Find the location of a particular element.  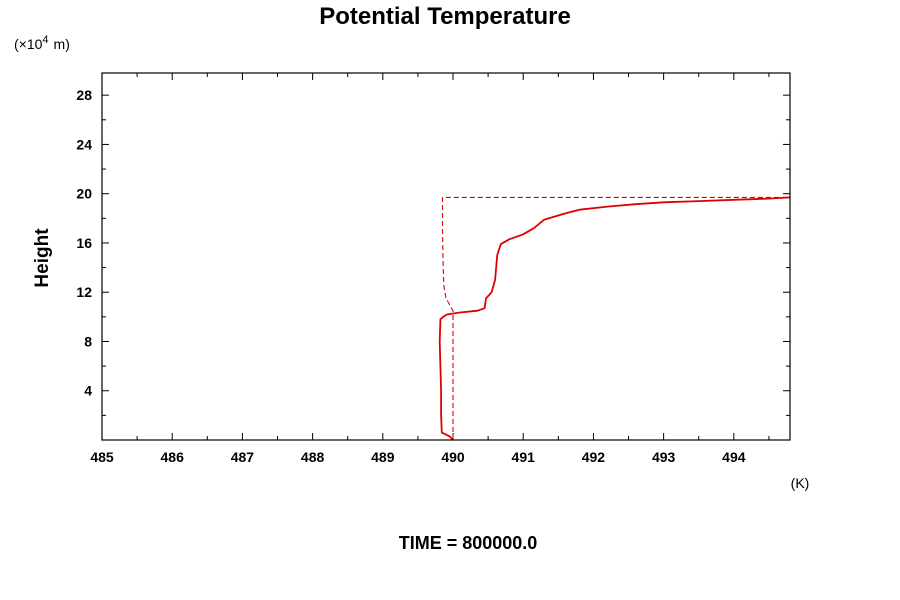

y-tick-label: 20 is located at coordinates (84, 194).